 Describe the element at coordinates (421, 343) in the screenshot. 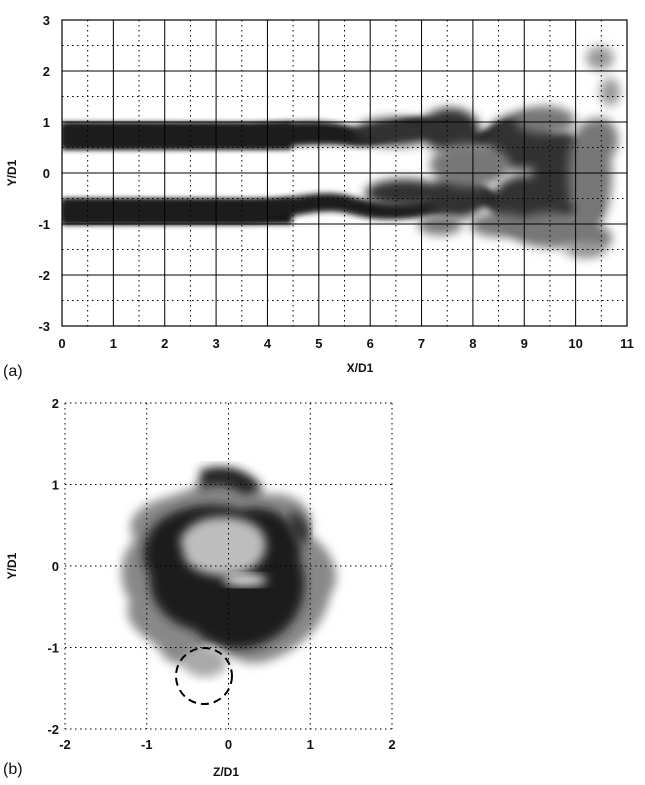

I see `x-tick-label: 7` at that location.